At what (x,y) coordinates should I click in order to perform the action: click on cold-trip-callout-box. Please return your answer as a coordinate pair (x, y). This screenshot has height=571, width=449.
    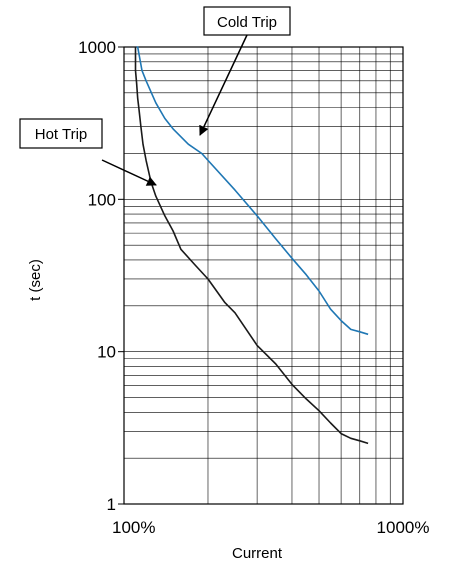
    Looking at the image, I should click on (247, 21).